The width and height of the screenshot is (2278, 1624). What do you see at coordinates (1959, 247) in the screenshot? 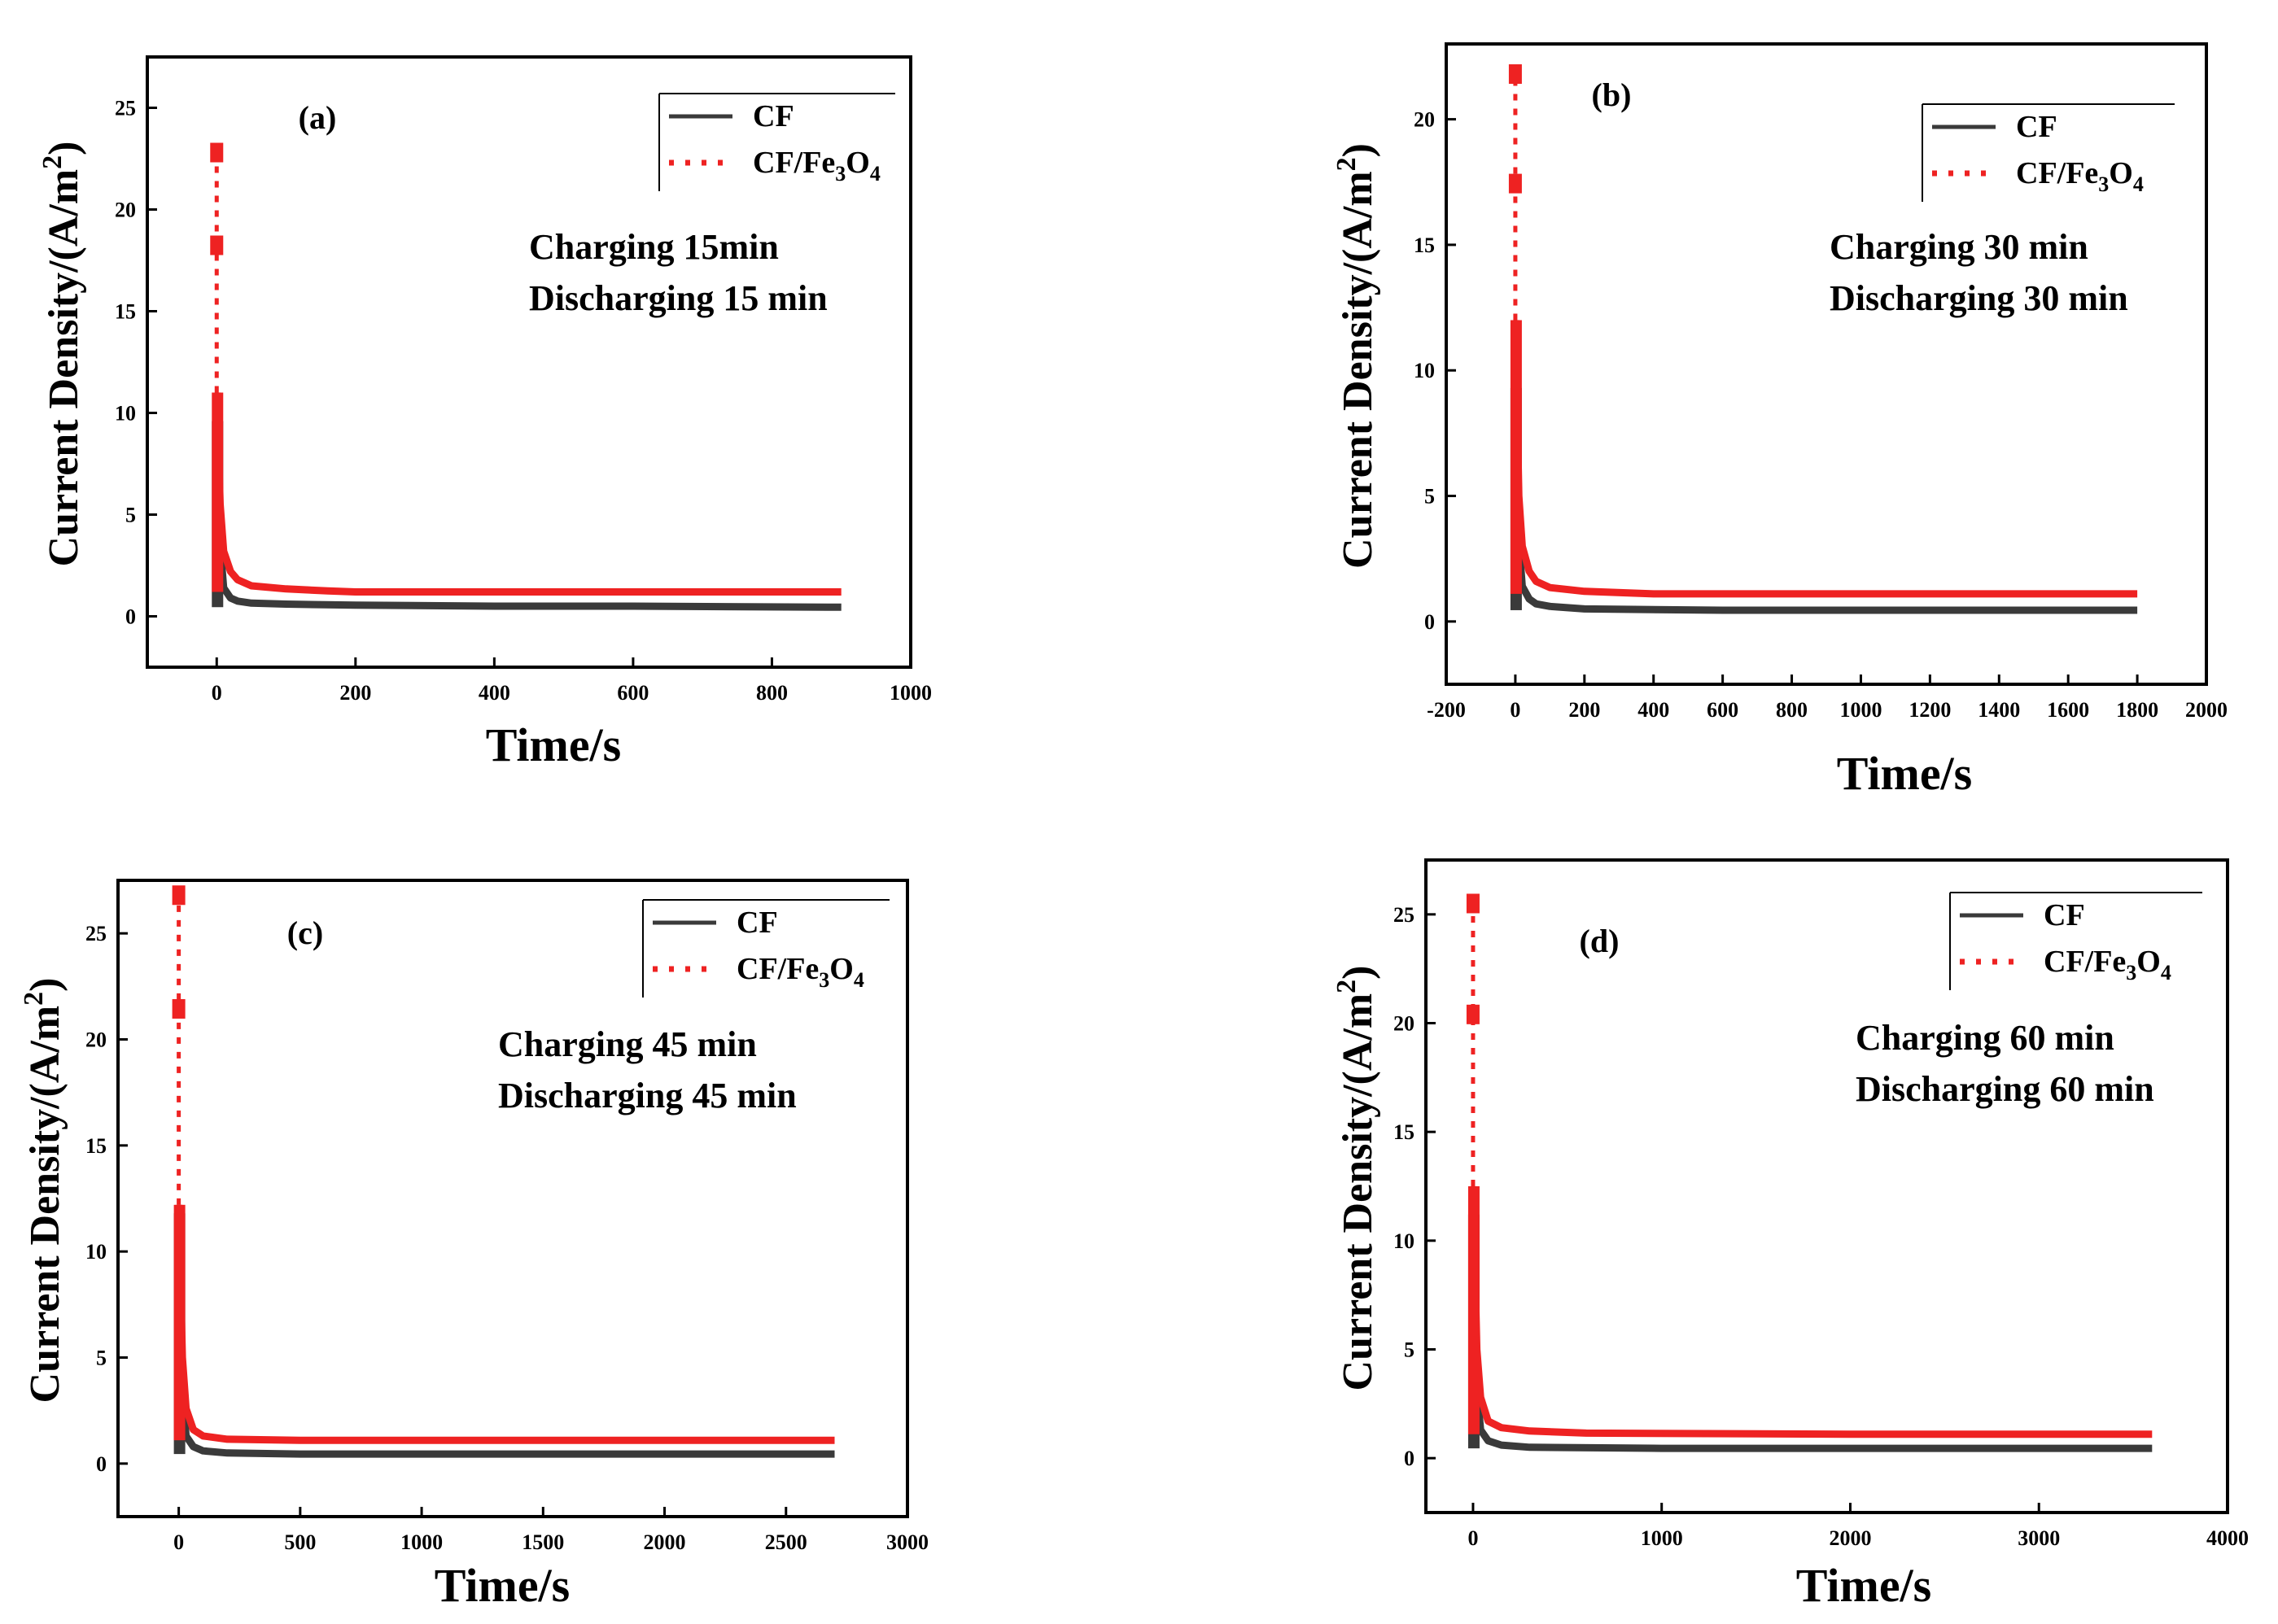
I see `condition-annotation: Charging 30 min` at bounding box center [1959, 247].